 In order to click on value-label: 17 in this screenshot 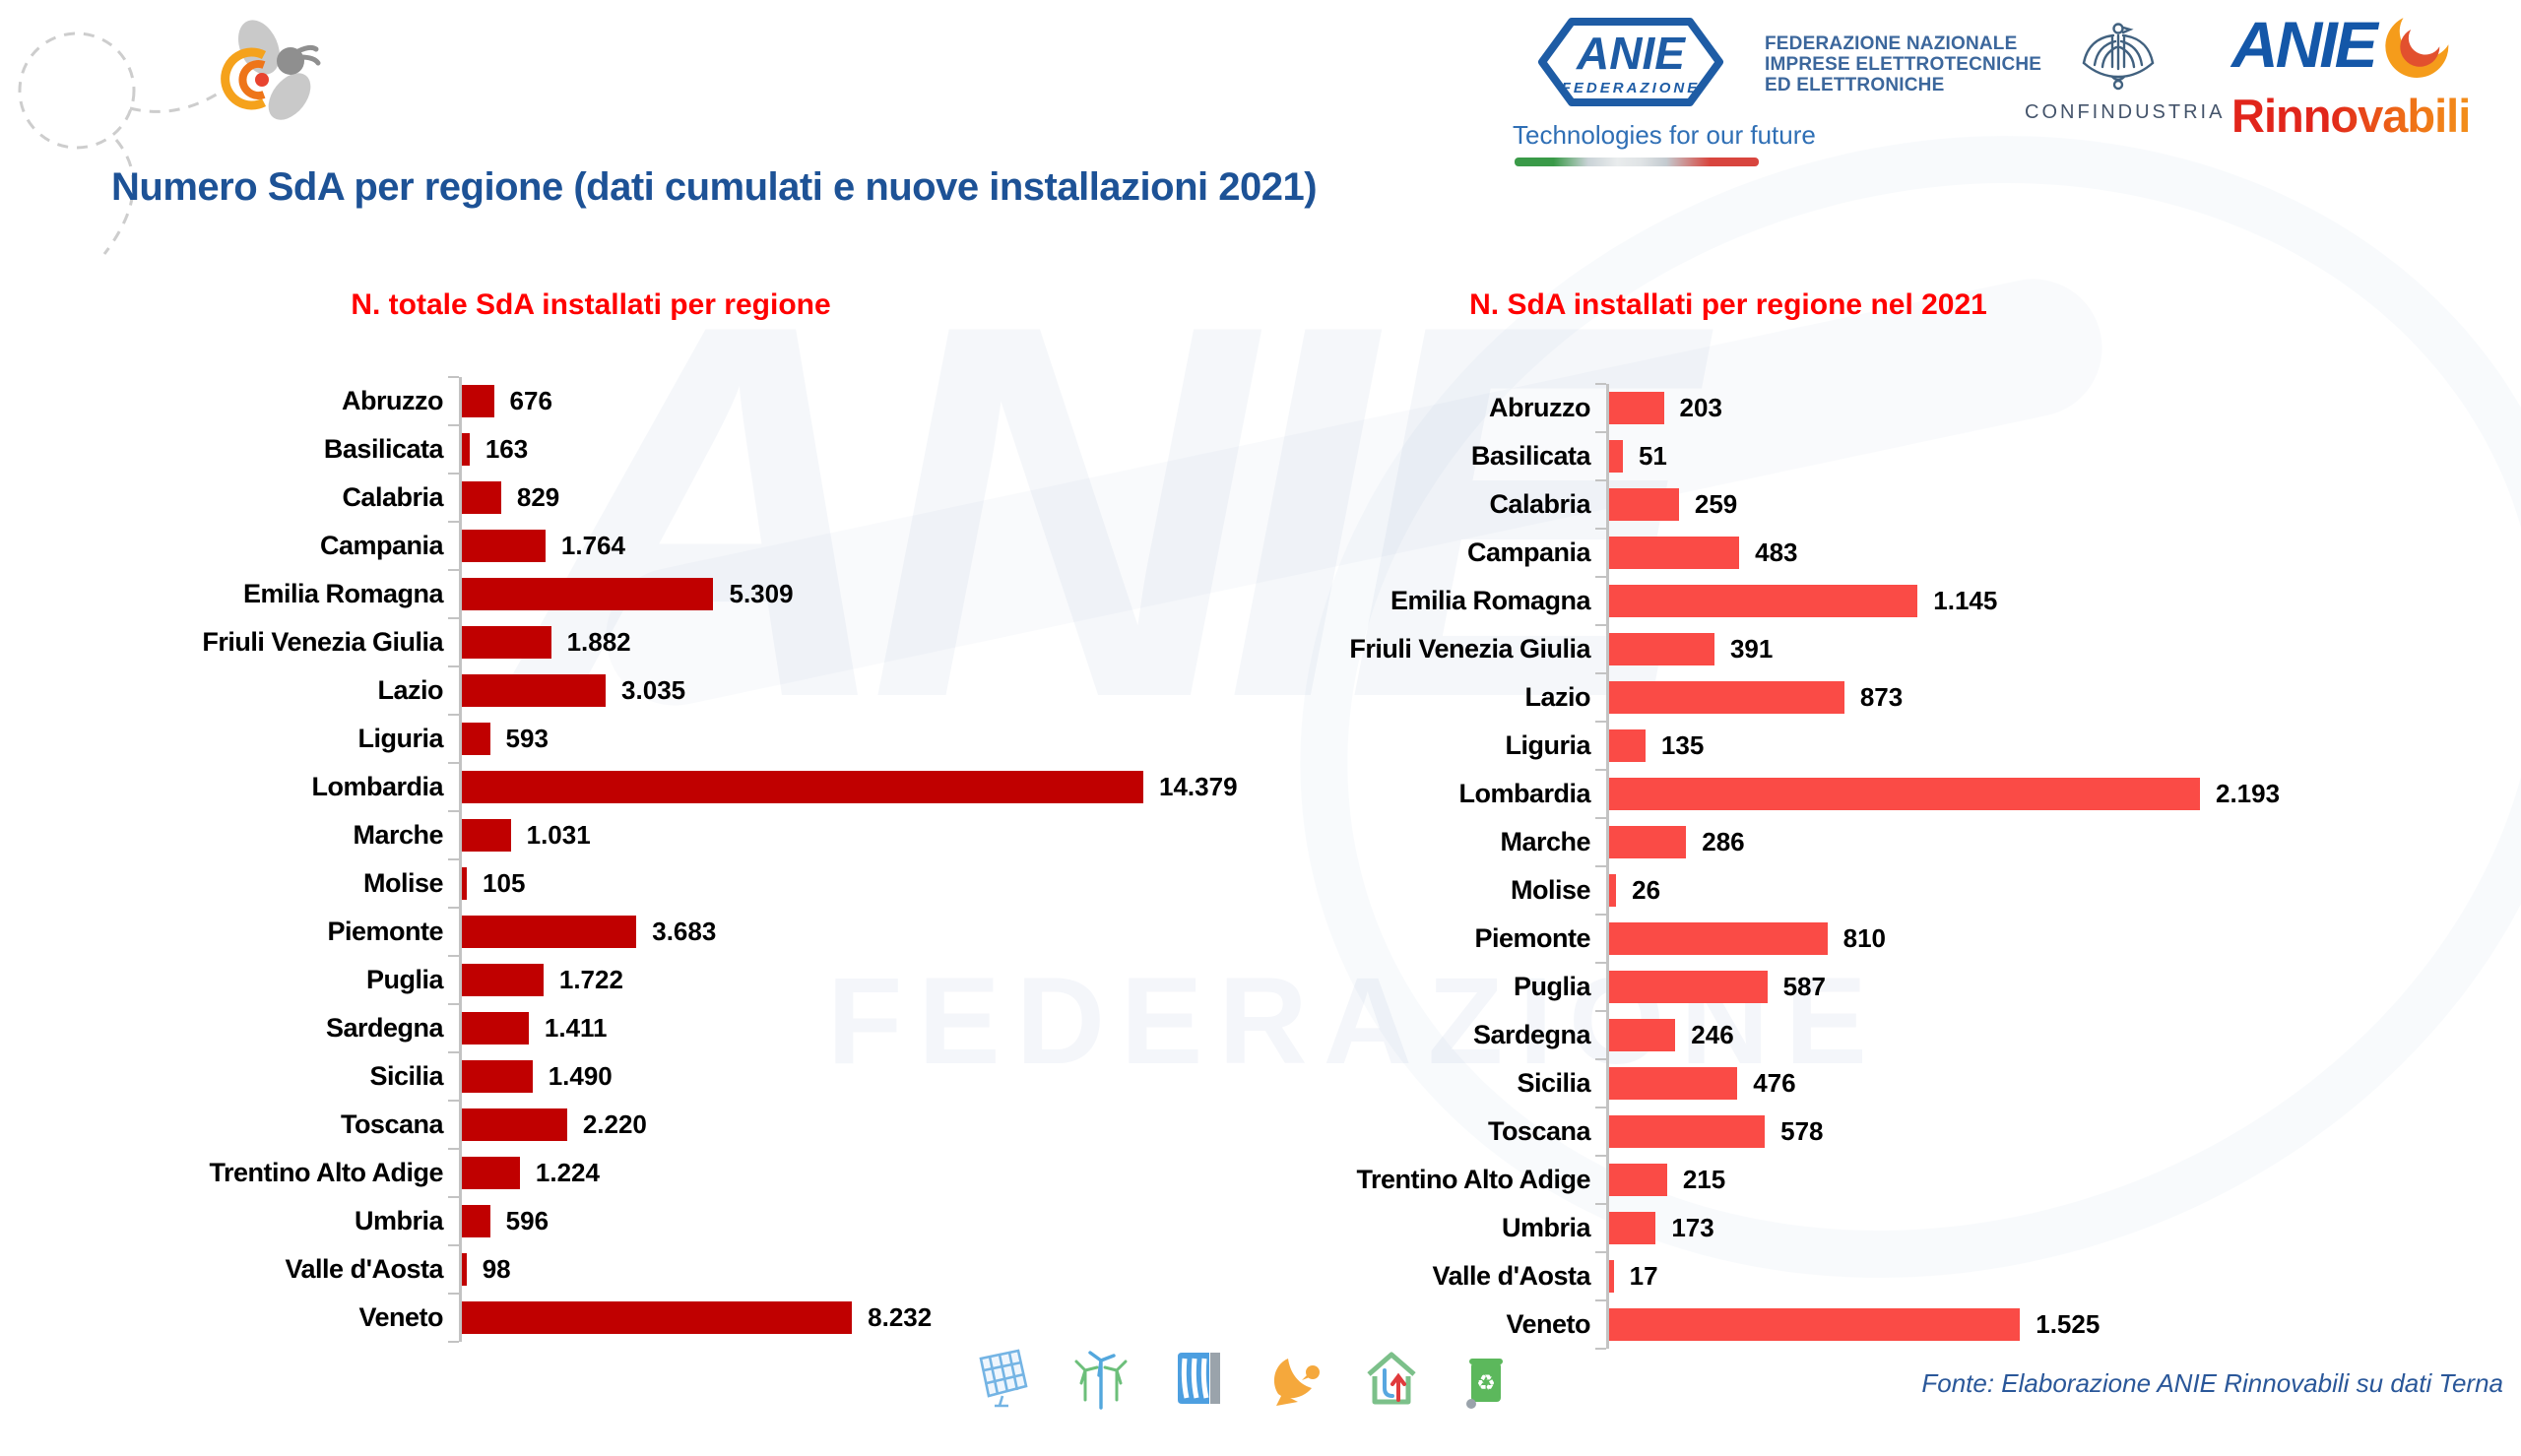, I will do `click(1643, 1276)`.